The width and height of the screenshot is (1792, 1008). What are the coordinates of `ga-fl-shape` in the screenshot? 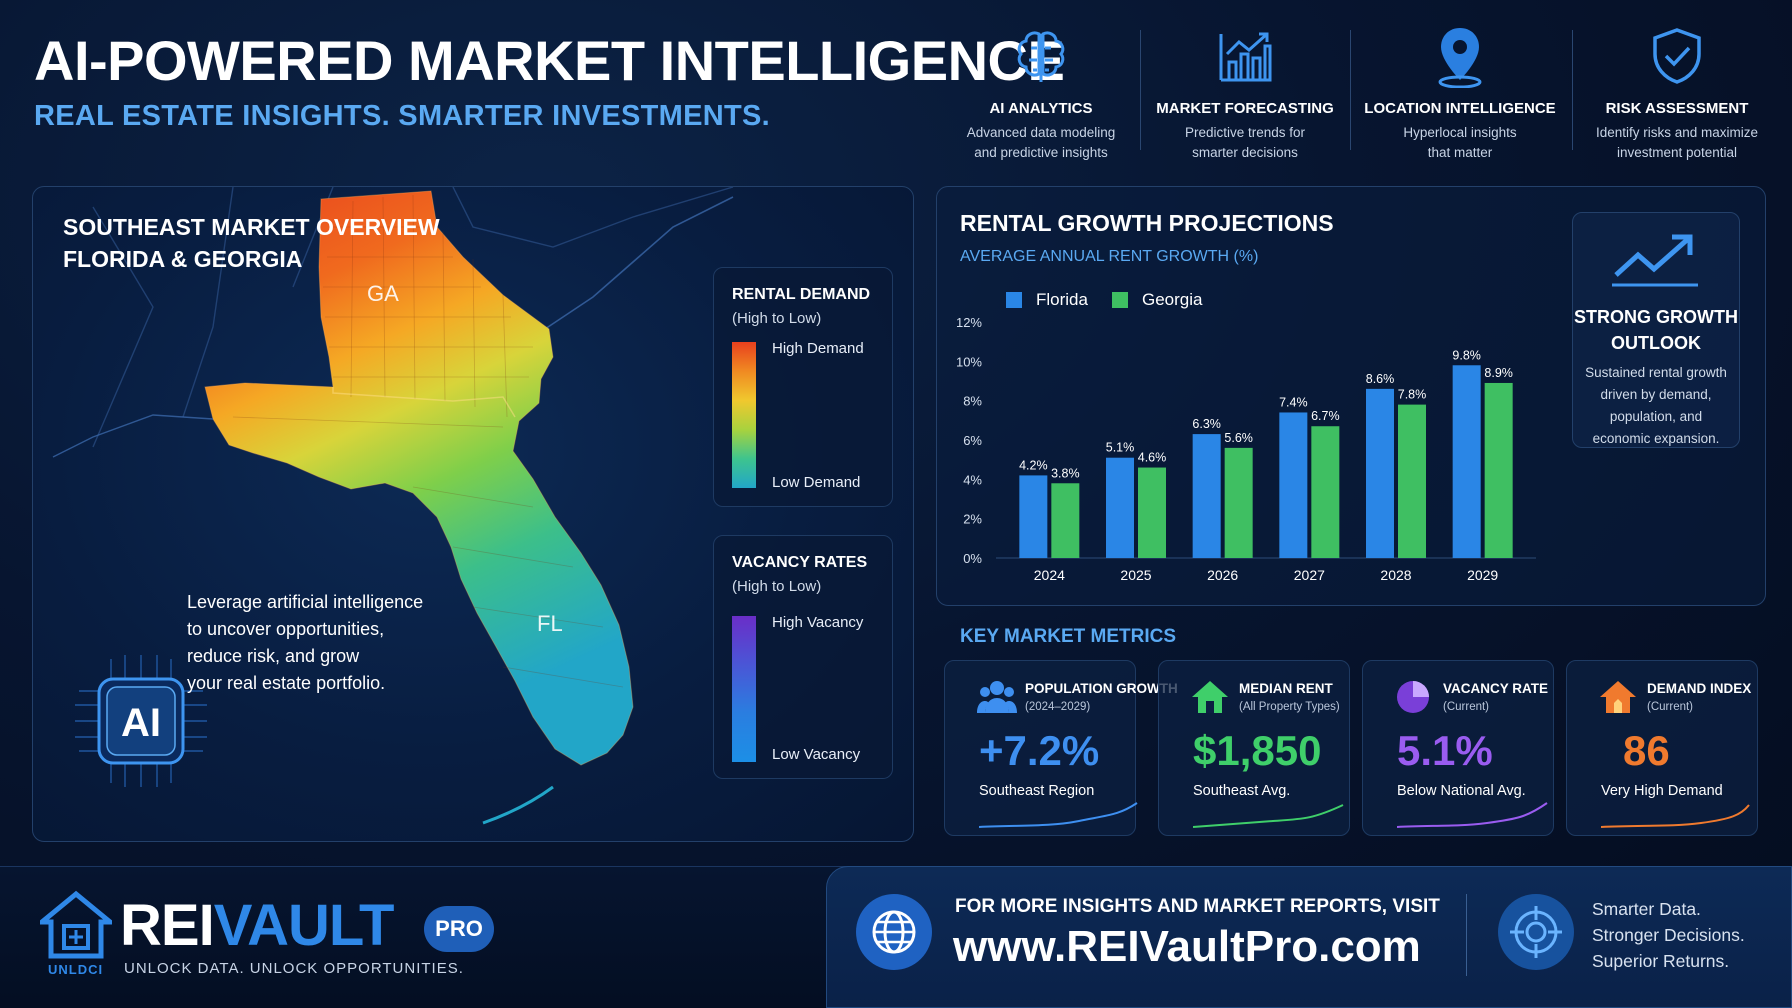 It's located at (419, 478).